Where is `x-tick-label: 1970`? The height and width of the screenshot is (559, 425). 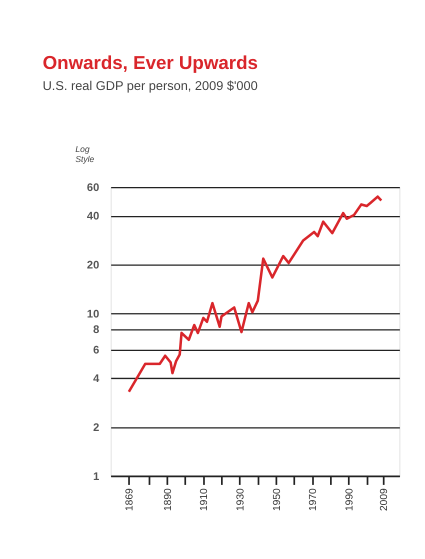 x-tick-label: 1970 is located at coordinates (314, 500).